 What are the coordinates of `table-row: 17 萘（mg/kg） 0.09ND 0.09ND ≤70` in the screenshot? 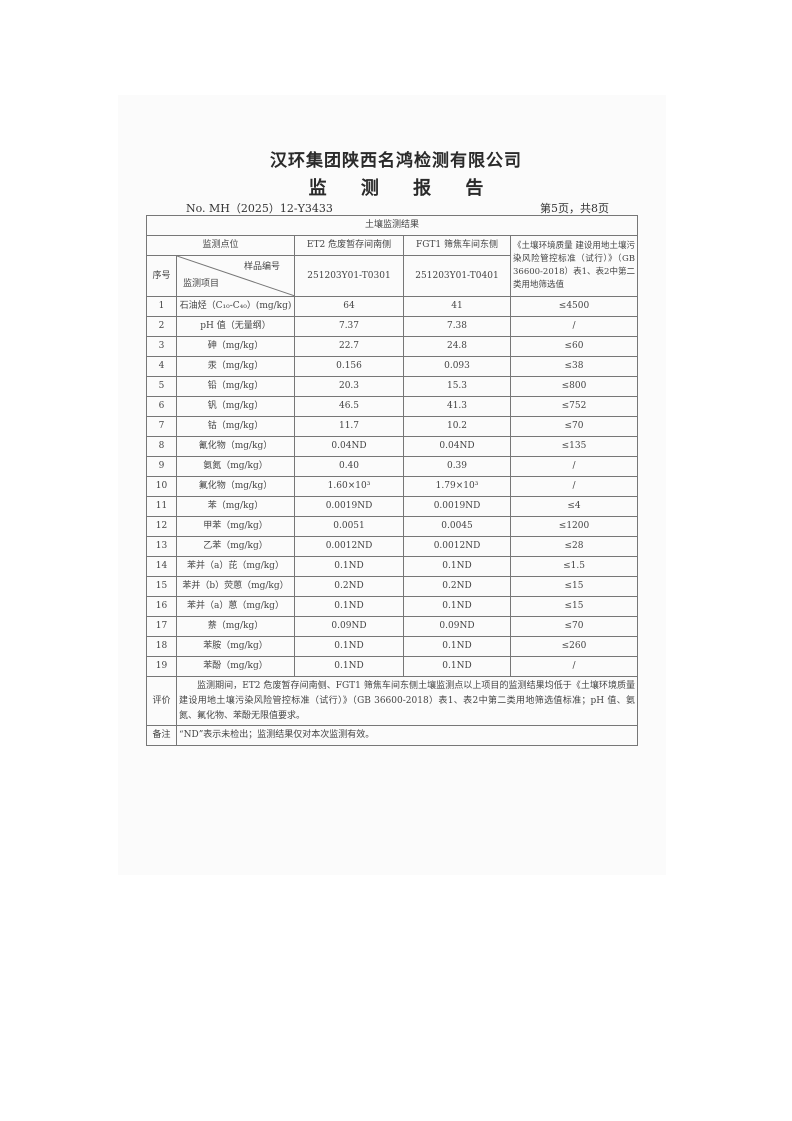 It's located at (392, 626).